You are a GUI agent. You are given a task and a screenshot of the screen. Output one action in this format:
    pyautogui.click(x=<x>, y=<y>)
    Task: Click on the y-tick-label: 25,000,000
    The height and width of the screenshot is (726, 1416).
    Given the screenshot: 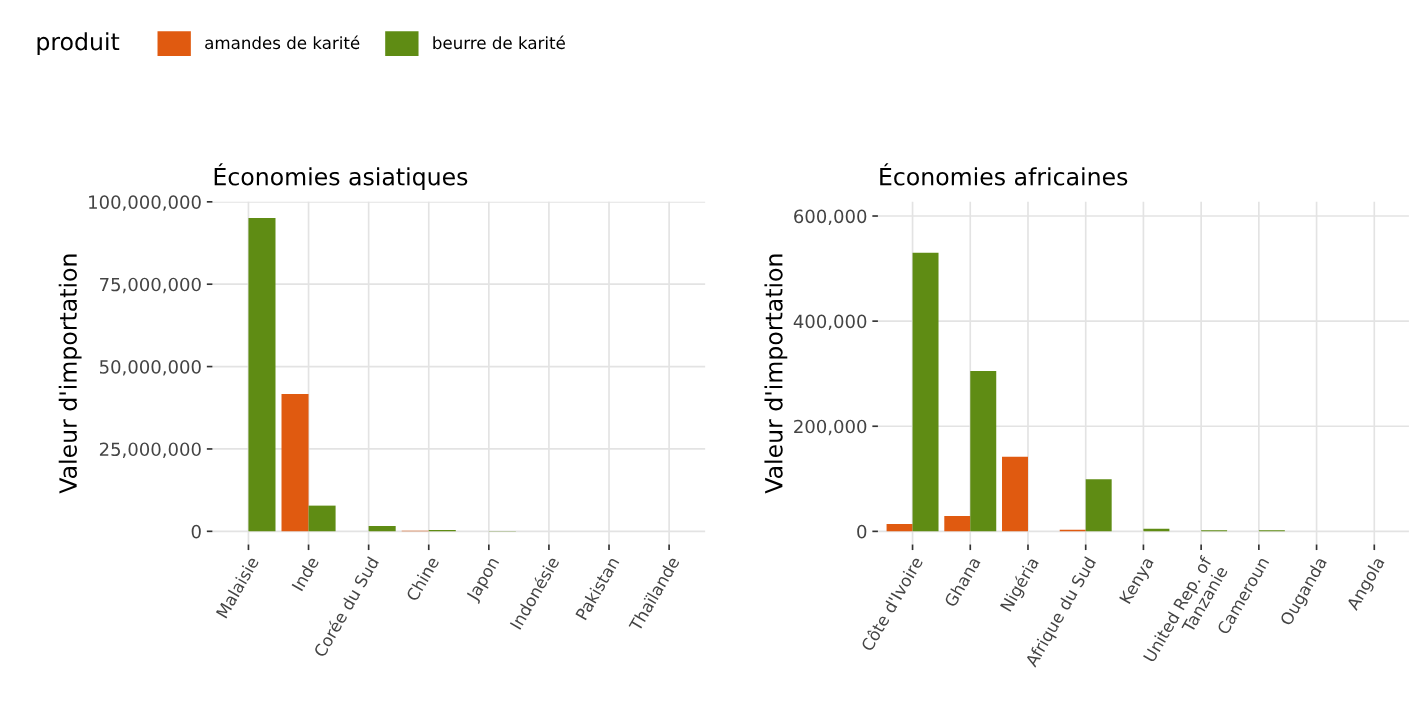 What is the action you would take?
    pyautogui.click(x=150, y=450)
    